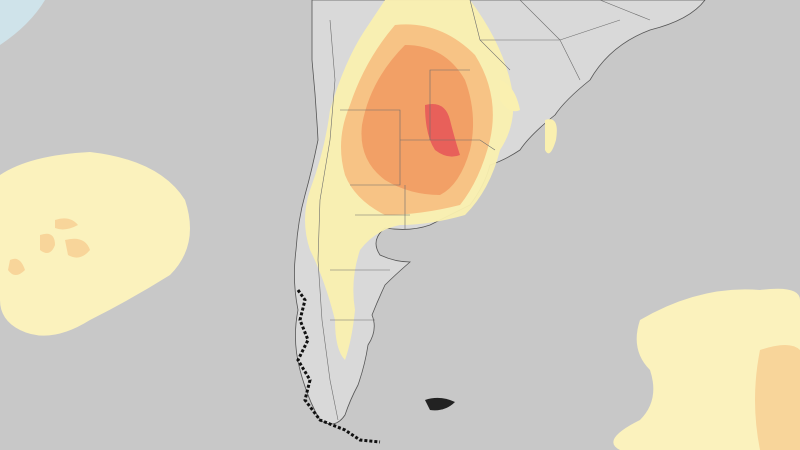 The height and width of the screenshot is (450, 800). Describe the element at coordinates (22, 22) in the screenshot. I see `sea-ice` at that location.